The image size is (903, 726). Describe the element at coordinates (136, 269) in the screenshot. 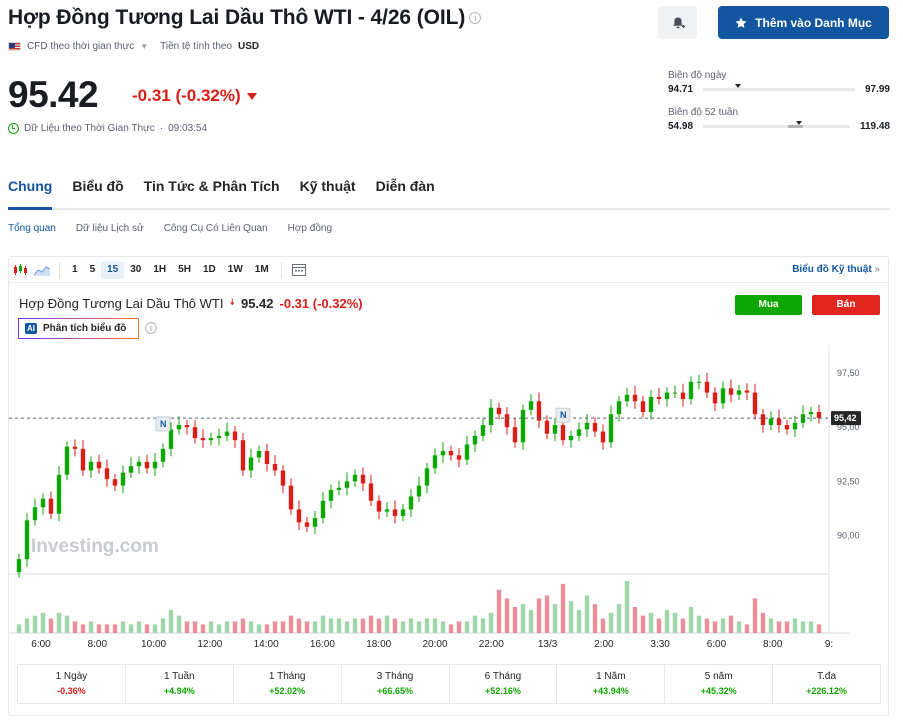

I see `interval-30: 30` at that location.